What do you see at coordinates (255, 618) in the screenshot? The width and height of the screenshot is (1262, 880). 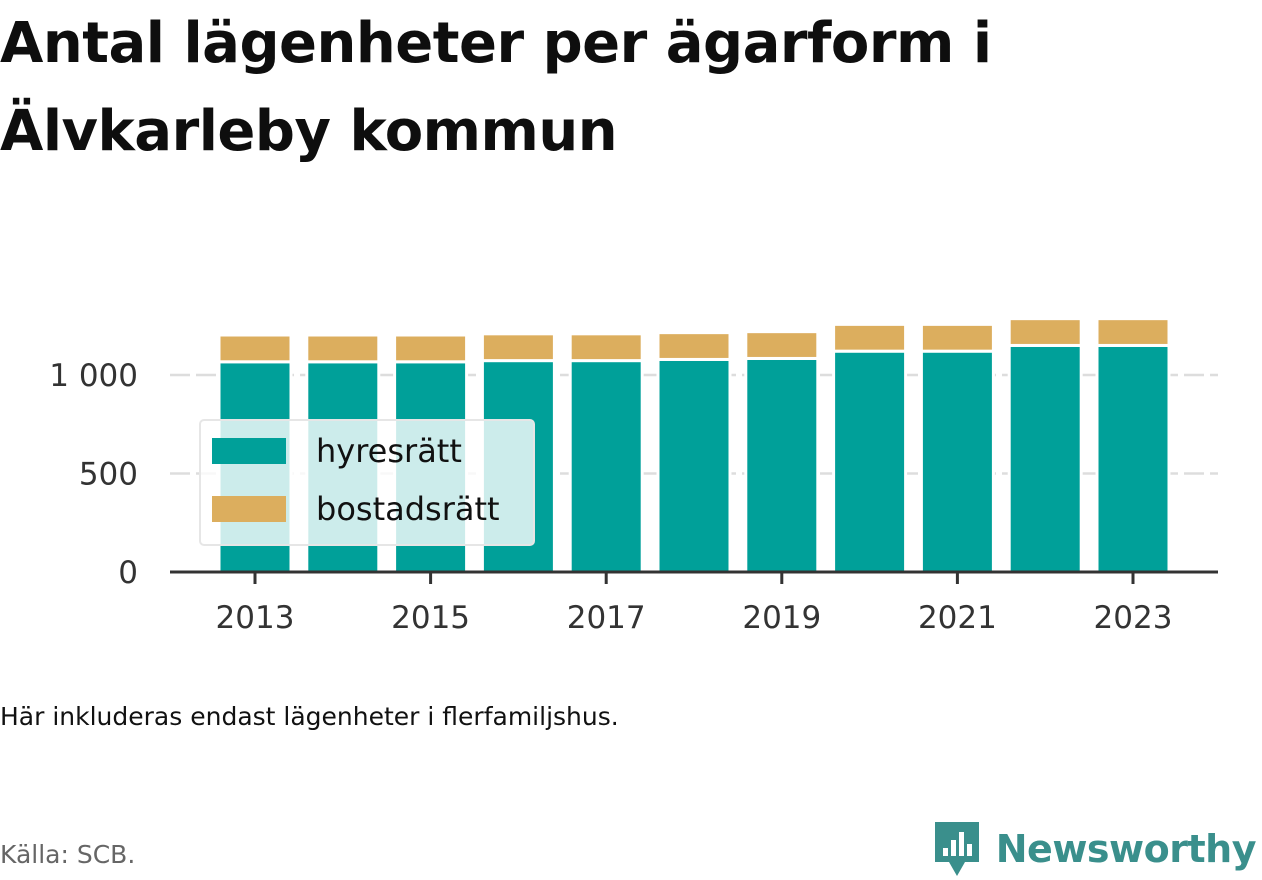 I see `x-tick-label: 2013` at bounding box center [255, 618].